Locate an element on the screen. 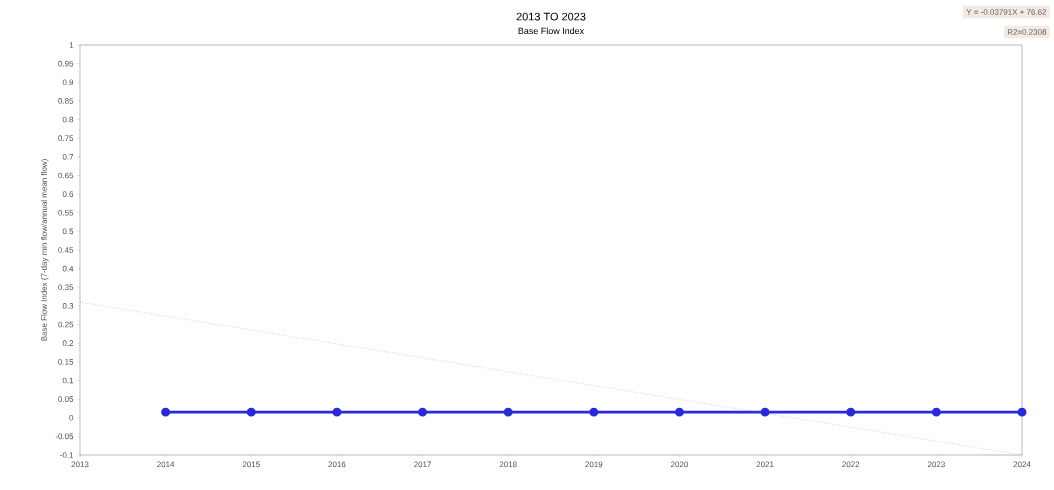 This screenshot has height=490, width=1054. chart-subtitle: Base Flow Index is located at coordinates (551, 31).